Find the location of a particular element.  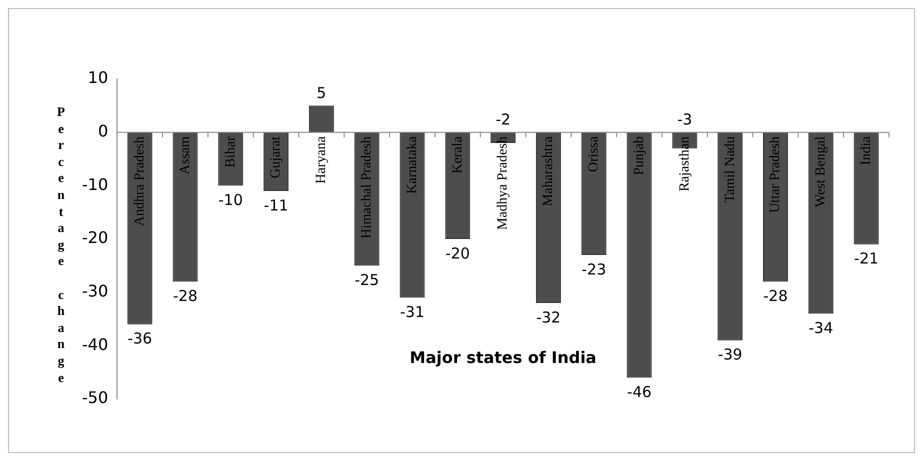

data-label: -23 is located at coordinates (594, 269).